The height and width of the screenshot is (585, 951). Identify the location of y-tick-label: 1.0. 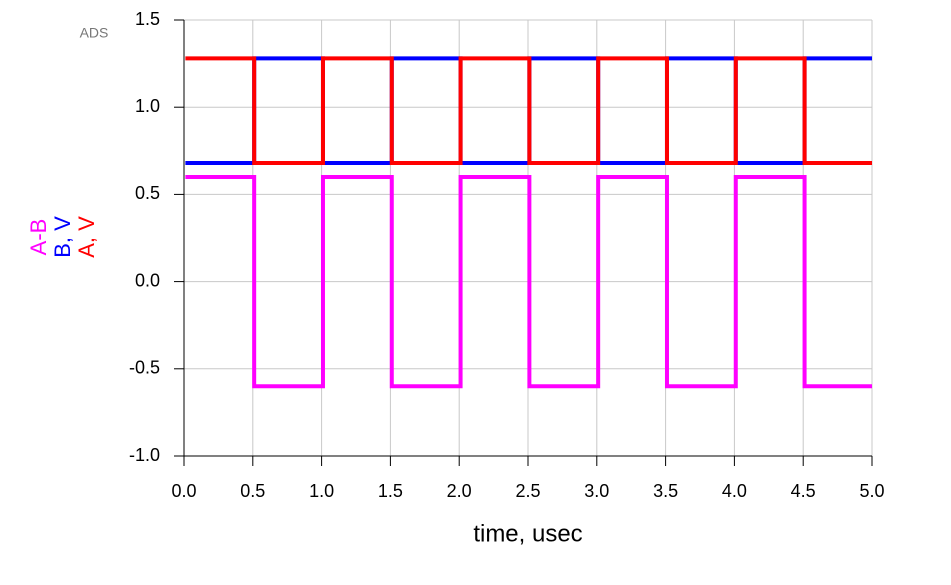
(147, 106).